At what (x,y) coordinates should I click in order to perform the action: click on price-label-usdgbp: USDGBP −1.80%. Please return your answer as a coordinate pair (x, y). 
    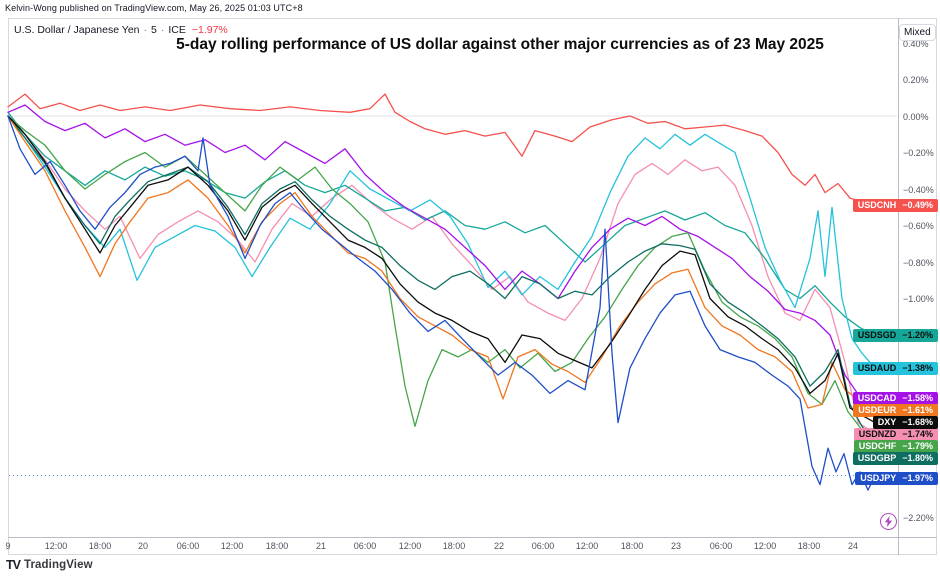
    Looking at the image, I should click on (895, 458).